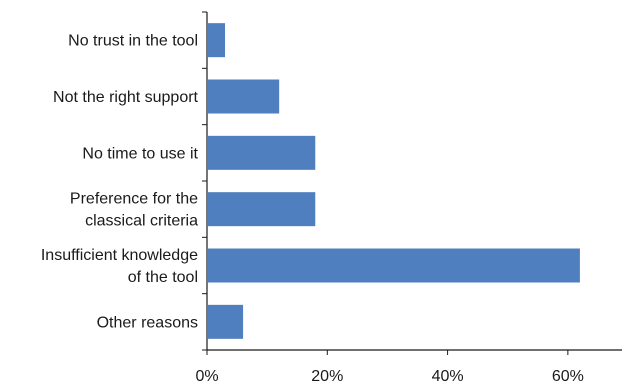 Image resolution: width=623 pixels, height=391 pixels. I want to click on x-tick-label: 60%, so click(568, 376).